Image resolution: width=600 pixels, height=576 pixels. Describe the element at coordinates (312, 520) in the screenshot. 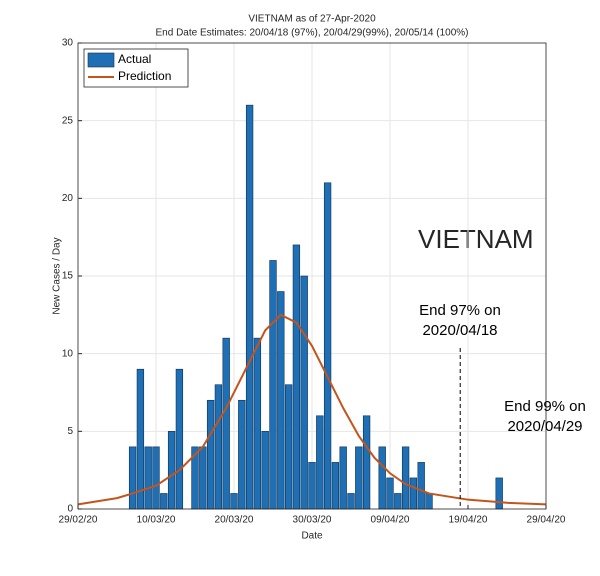

I see `x-tick-label: 30/03/20` at that location.